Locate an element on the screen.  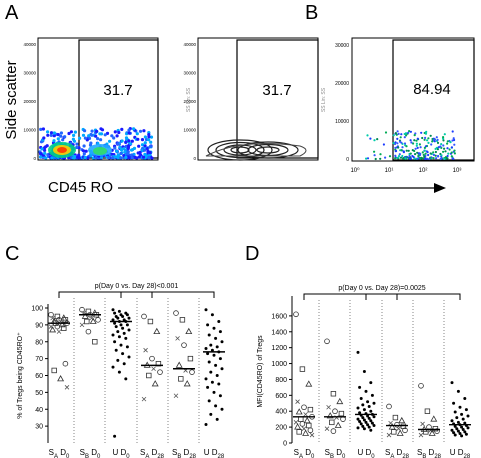
y-tick-label: 100 is located at coordinates (37, 309).